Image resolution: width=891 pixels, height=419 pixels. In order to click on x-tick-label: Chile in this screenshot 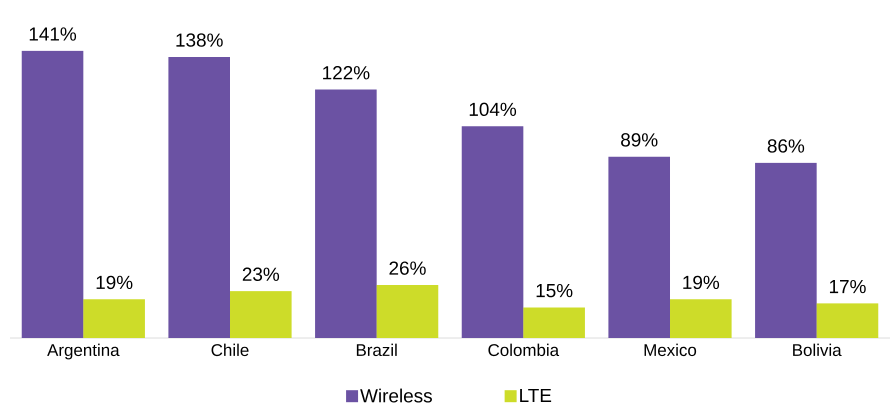, I will do `click(230, 350)`.